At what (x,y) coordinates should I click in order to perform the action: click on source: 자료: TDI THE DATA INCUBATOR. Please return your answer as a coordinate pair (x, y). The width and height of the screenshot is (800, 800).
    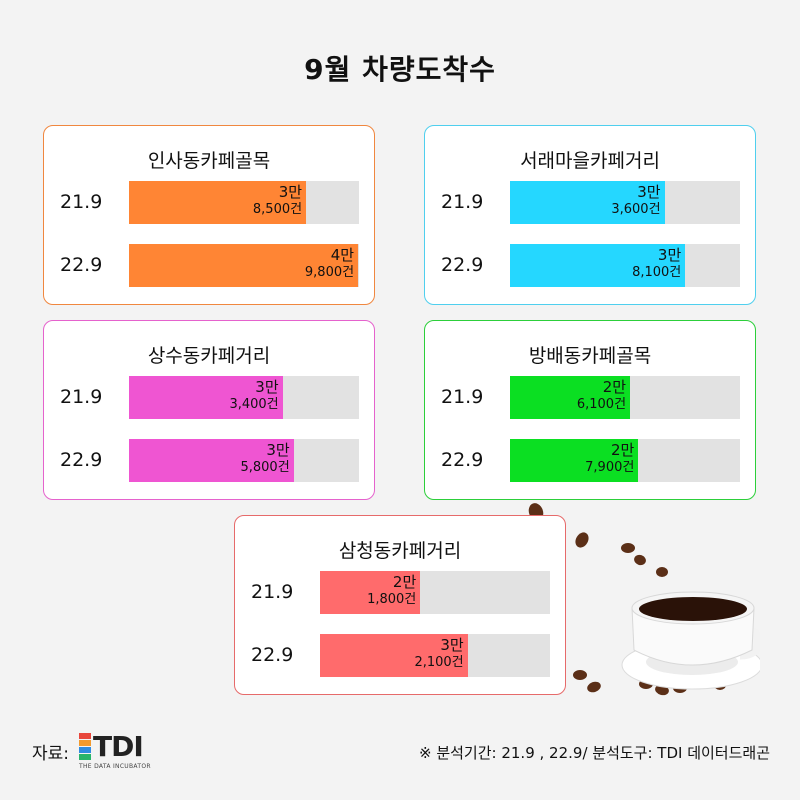
    Looking at the image, I should click on (91, 752).